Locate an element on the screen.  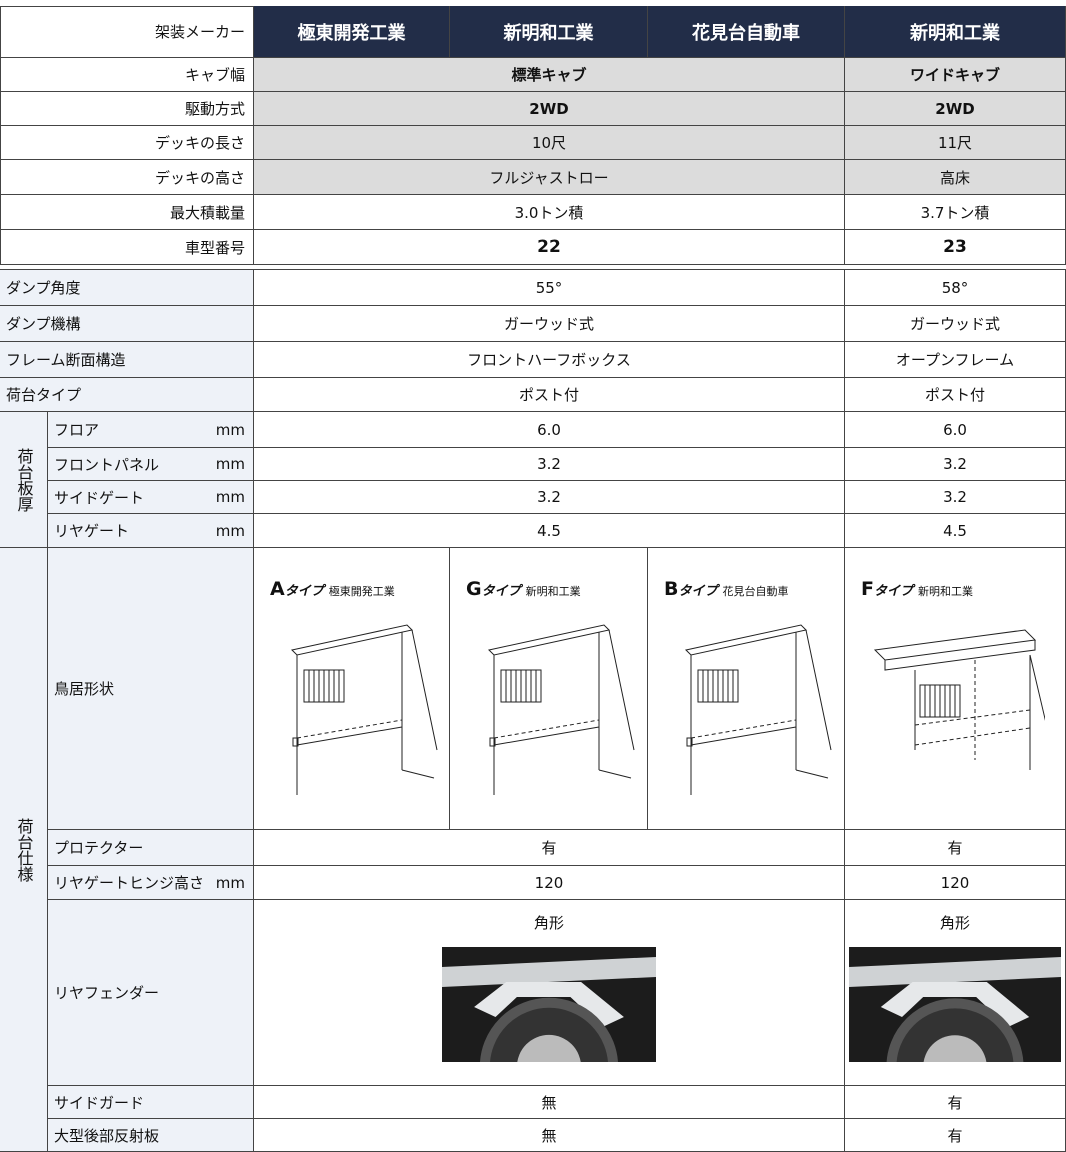
type-maker: 極東開発工業 is located at coordinates (361, 591).